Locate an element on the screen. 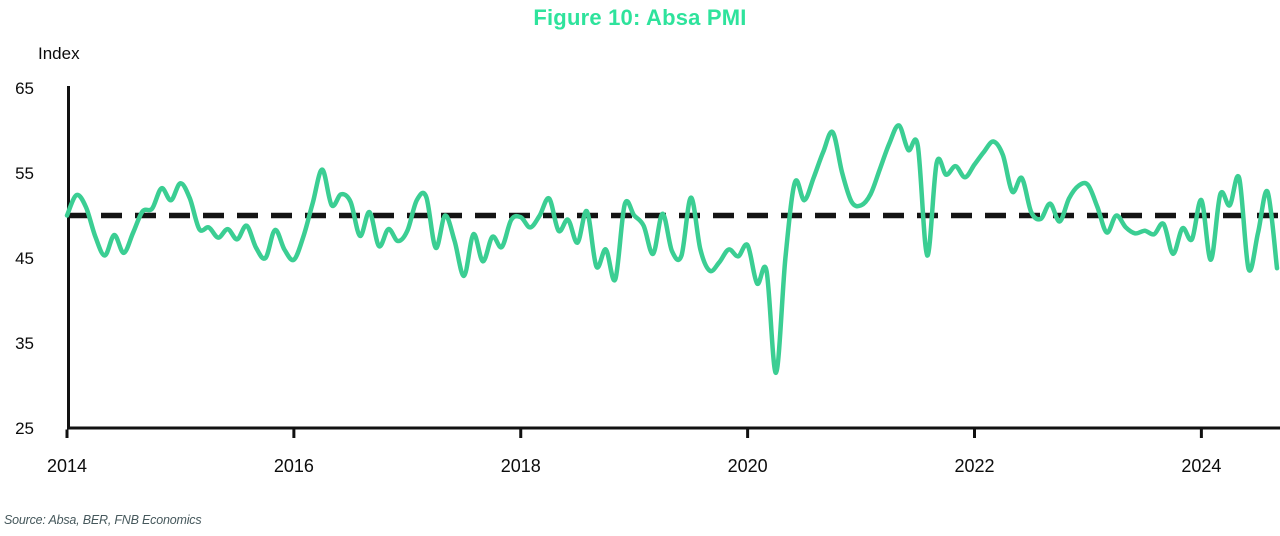  y-tick-label: 35 is located at coordinates (24, 343).